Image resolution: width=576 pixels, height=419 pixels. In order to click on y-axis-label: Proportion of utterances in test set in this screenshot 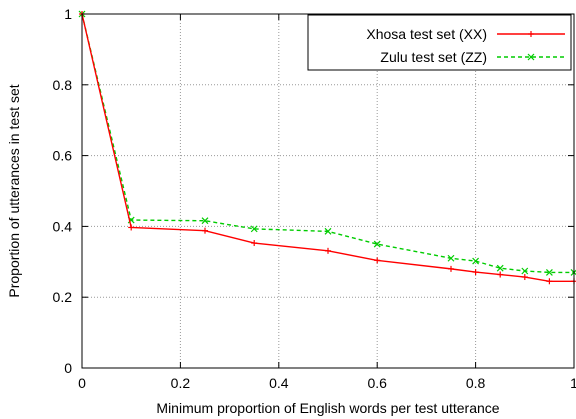, I will do `click(14, 190)`.